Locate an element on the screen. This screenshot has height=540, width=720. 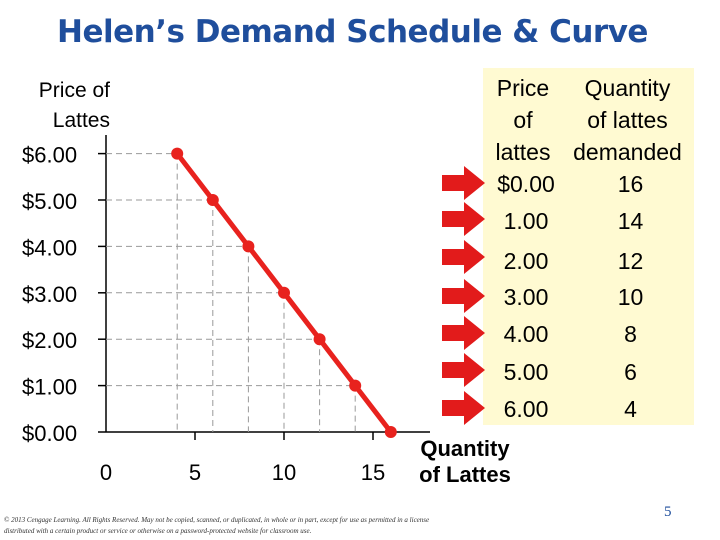
price-column-header: Price of lattes is located at coordinates (523, 120).